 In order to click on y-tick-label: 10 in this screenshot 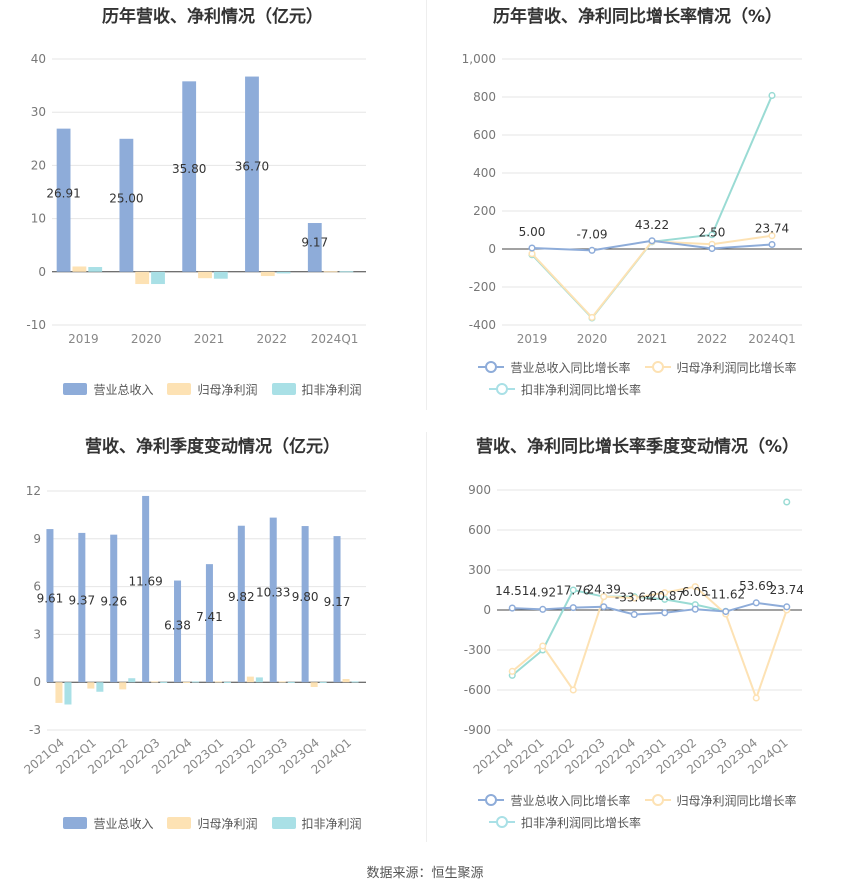, I will do `click(38, 219)`.